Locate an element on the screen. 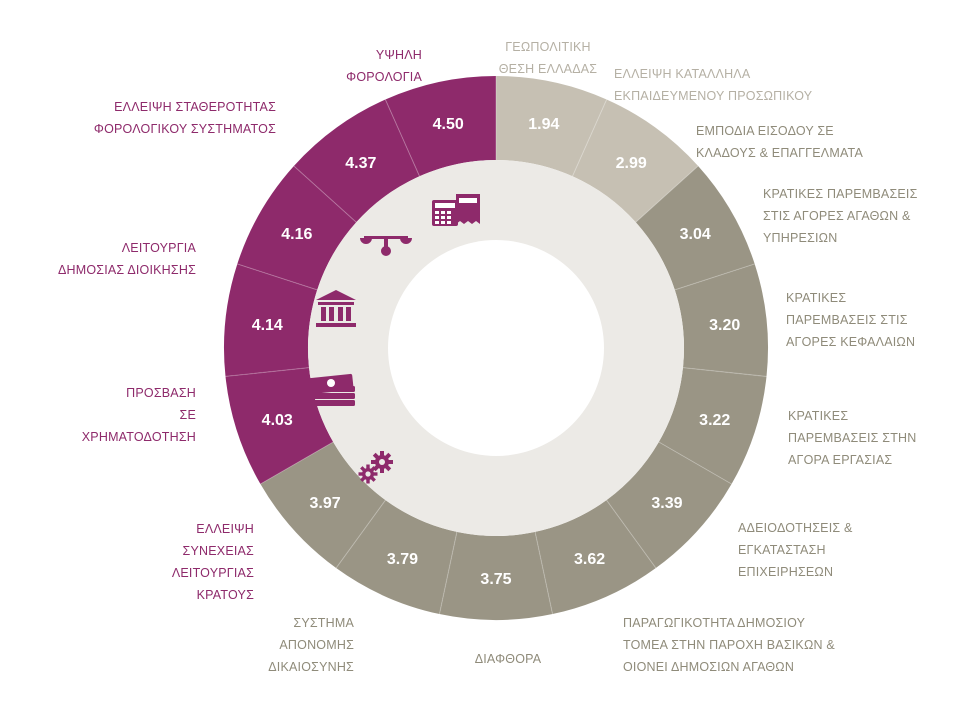 This screenshot has height=720, width=960. value-label: 2.99 is located at coordinates (631, 163).